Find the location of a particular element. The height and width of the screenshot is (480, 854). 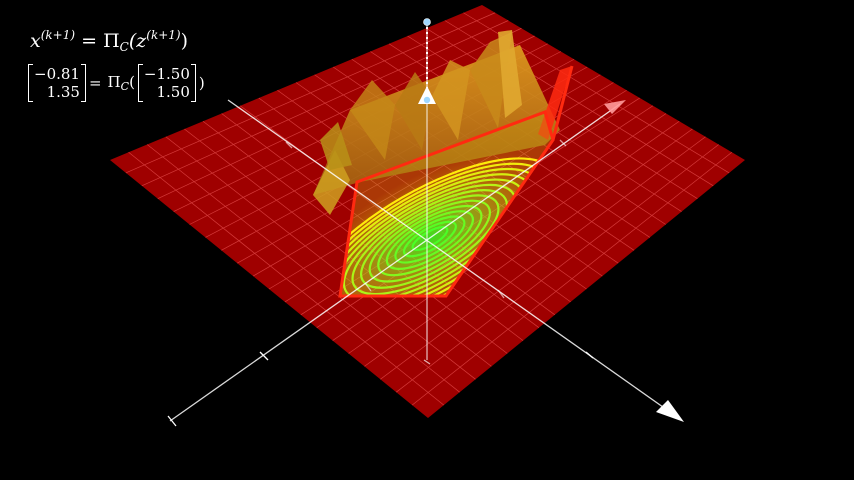

equals-sign: = is located at coordinates (95, 83).